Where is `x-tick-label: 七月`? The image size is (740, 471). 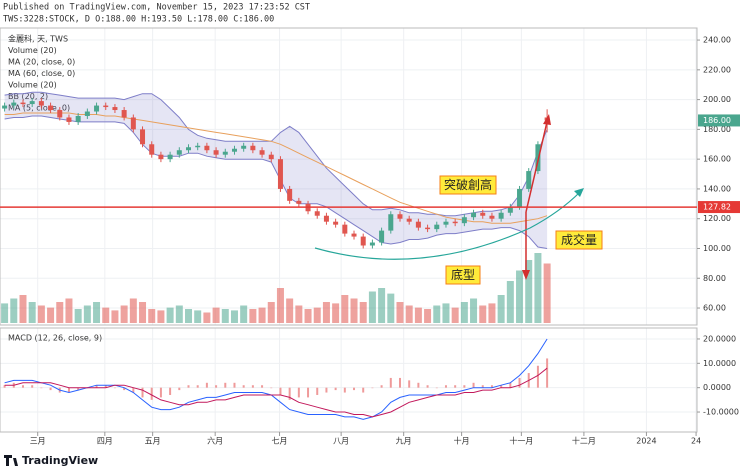 x-tick-label: 七月 is located at coordinates (280, 441).